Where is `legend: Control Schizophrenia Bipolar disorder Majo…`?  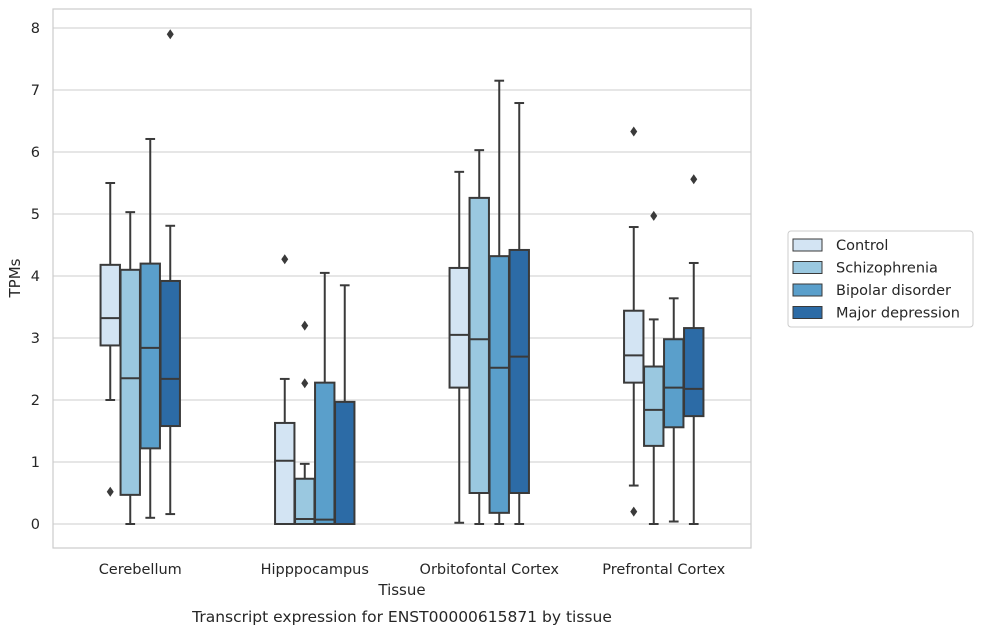
legend: Control Schizophrenia Bipolar disorder Majo… is located at coordinates (880, 279).